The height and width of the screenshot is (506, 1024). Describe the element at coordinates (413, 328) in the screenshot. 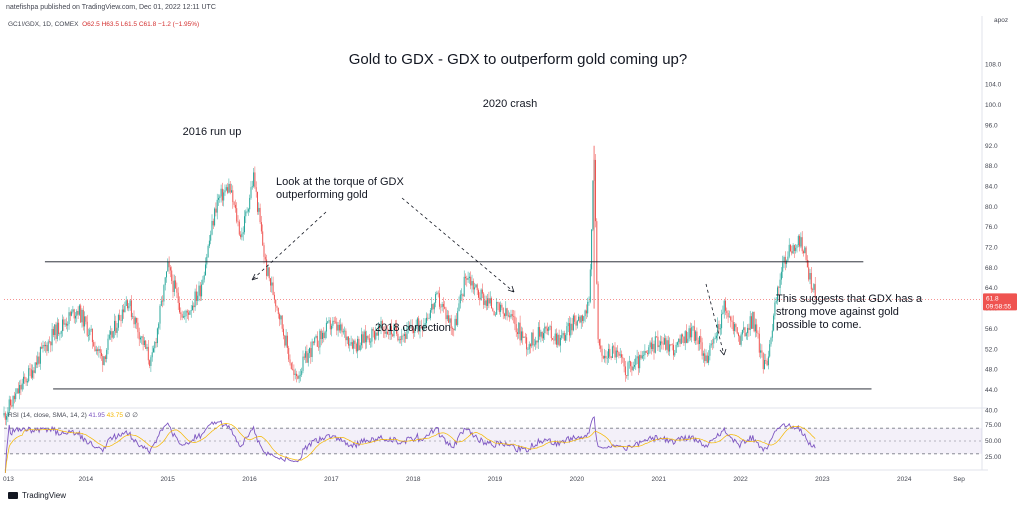

I see `annotation-2018-correction: 2018 correction` at that location.